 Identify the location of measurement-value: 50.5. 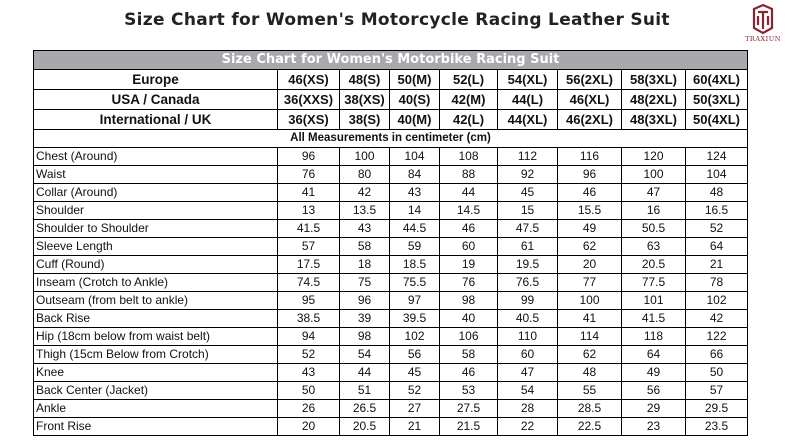
(653, 228).